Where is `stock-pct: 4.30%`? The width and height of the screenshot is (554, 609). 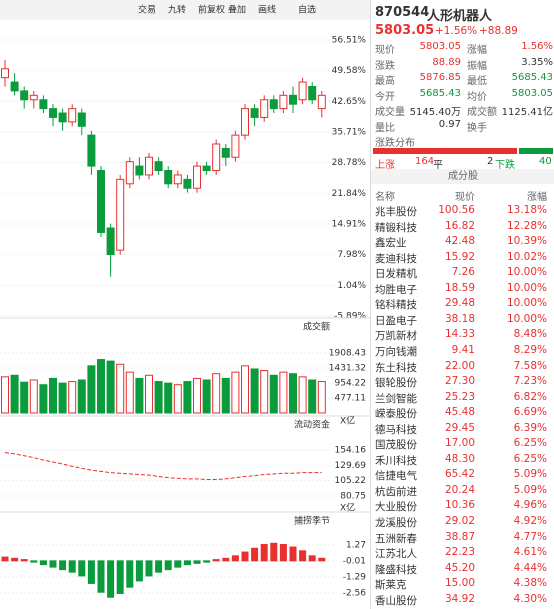
stock-pct: 4.30% is located at coordinates (530, 598).